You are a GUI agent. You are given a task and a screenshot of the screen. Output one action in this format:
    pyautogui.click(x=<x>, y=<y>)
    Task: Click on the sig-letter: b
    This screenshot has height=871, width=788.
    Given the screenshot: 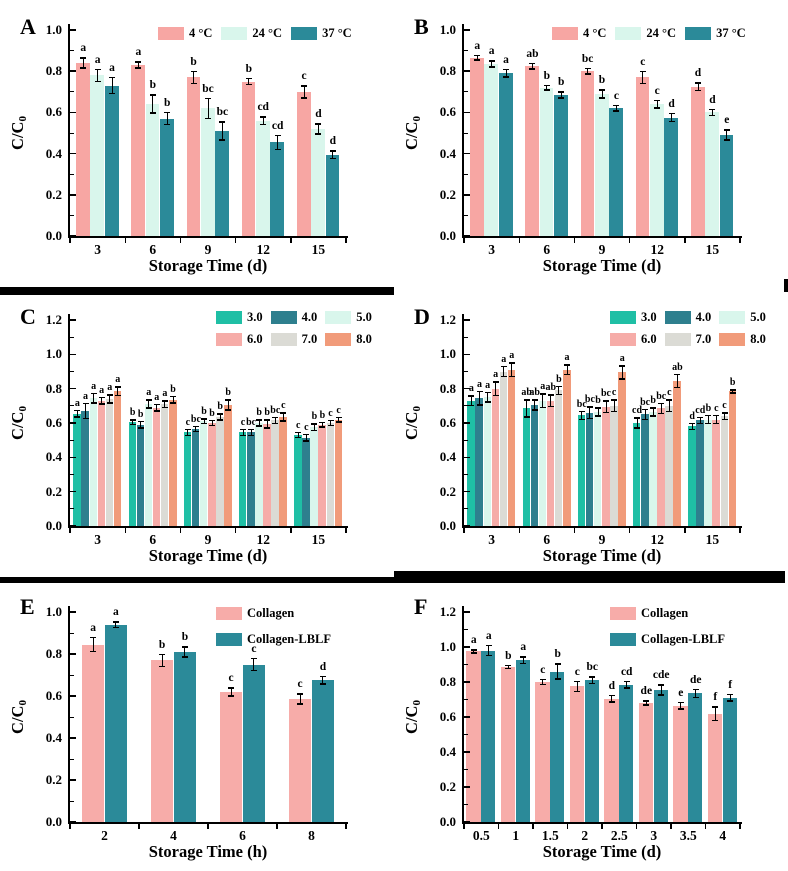 What is the action you would take?
    pyautogui.click(x=152, y=85)
    